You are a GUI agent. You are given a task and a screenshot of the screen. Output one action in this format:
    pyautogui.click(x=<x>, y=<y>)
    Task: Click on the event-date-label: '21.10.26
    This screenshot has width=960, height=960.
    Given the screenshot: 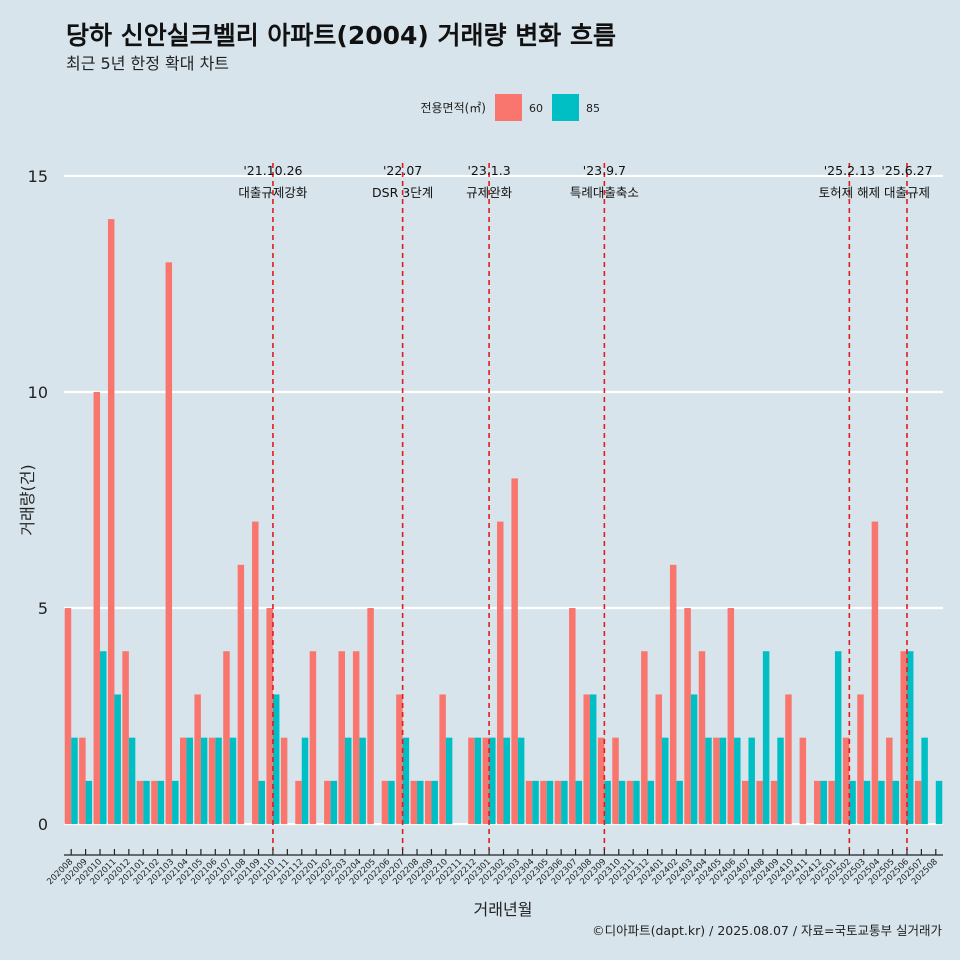 What is the action you would take?
    pyautogui.click(x=272, y=170)
    